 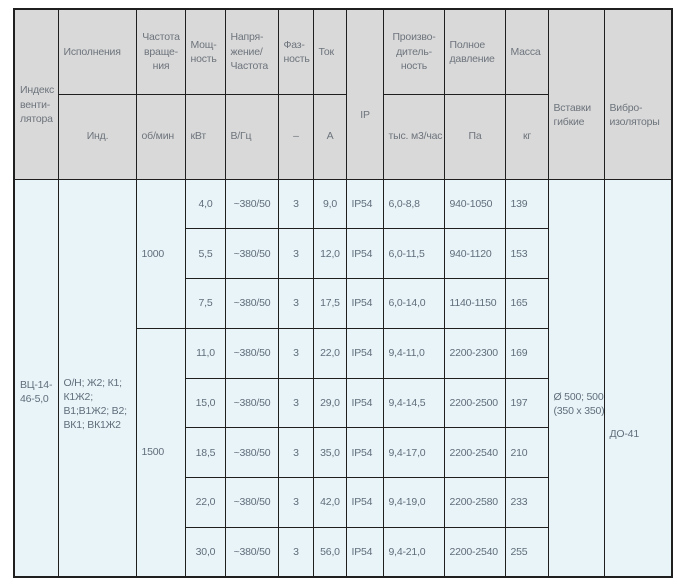 What do you see at coordinates (638, 94) in the screenshot?
I see `header-vibroisolators: Вибро- изоляторы` at bounding box center [638, 94].